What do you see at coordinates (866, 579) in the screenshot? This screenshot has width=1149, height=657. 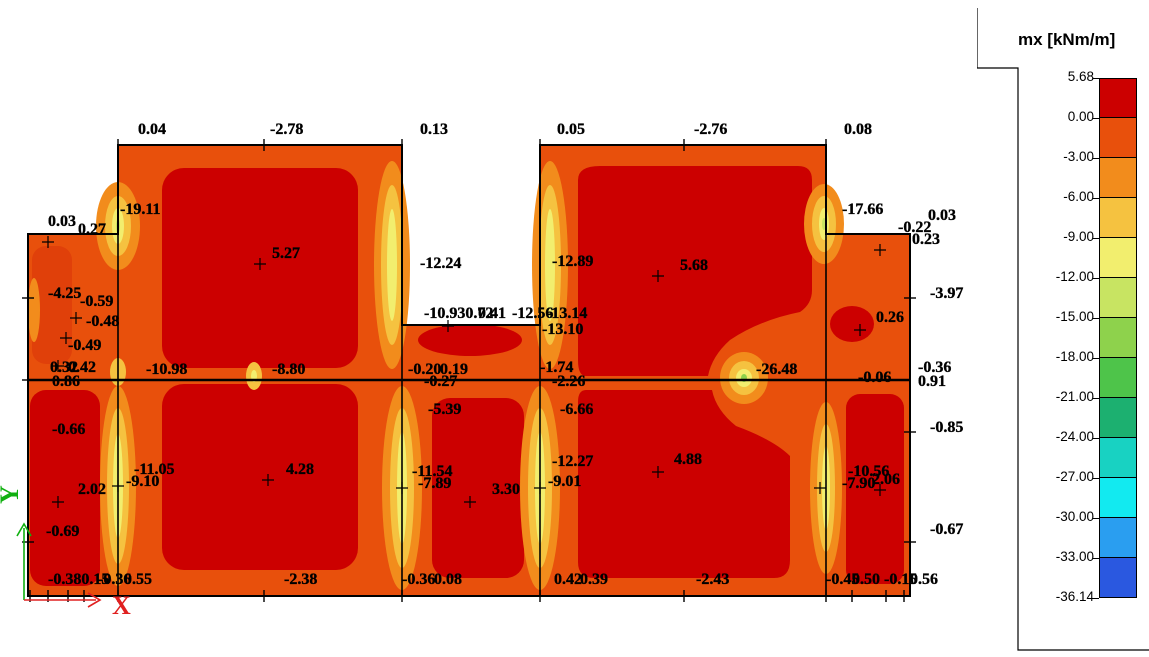 I see `moment-value-label: 0.50` at bounding box center [866, 579].